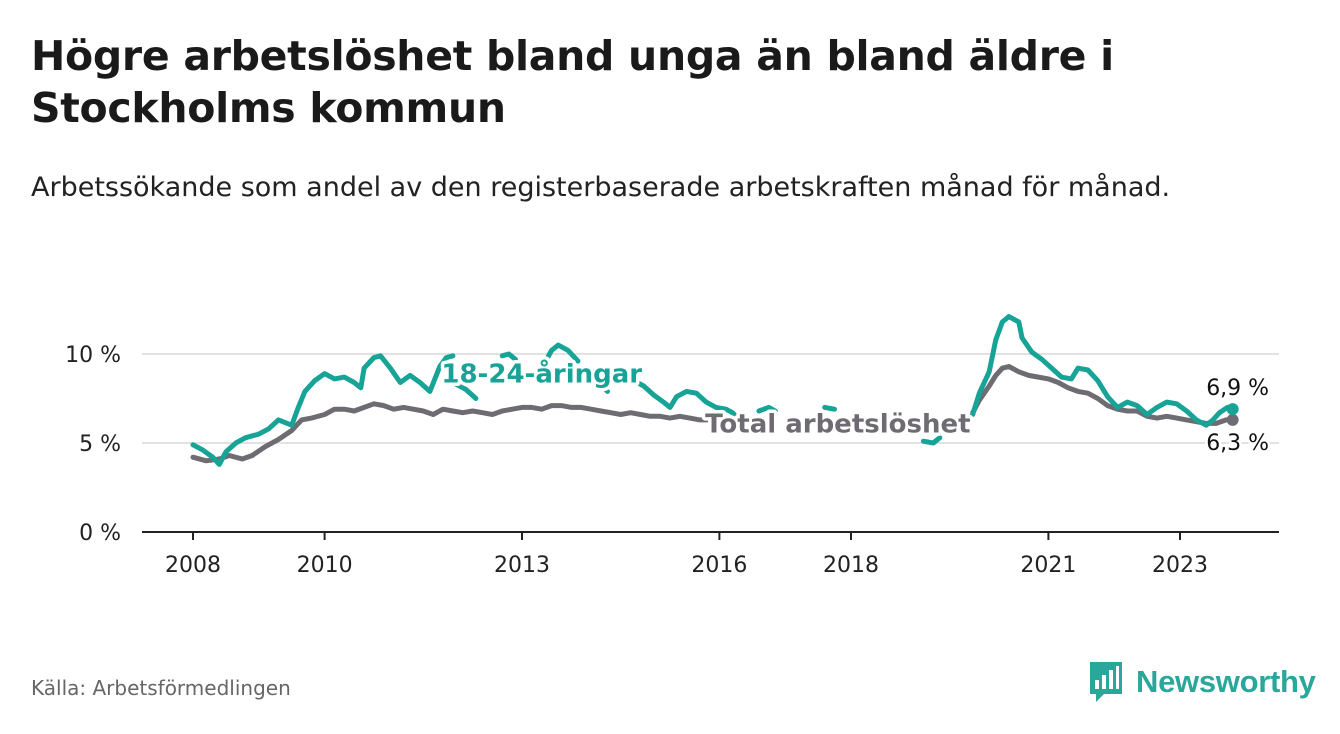 The width and height of the screenshot is (1340, 734). Describe the element at coordinates (1048, 565) in the screenshot. I see `x-tick-label: 2021` at that location.